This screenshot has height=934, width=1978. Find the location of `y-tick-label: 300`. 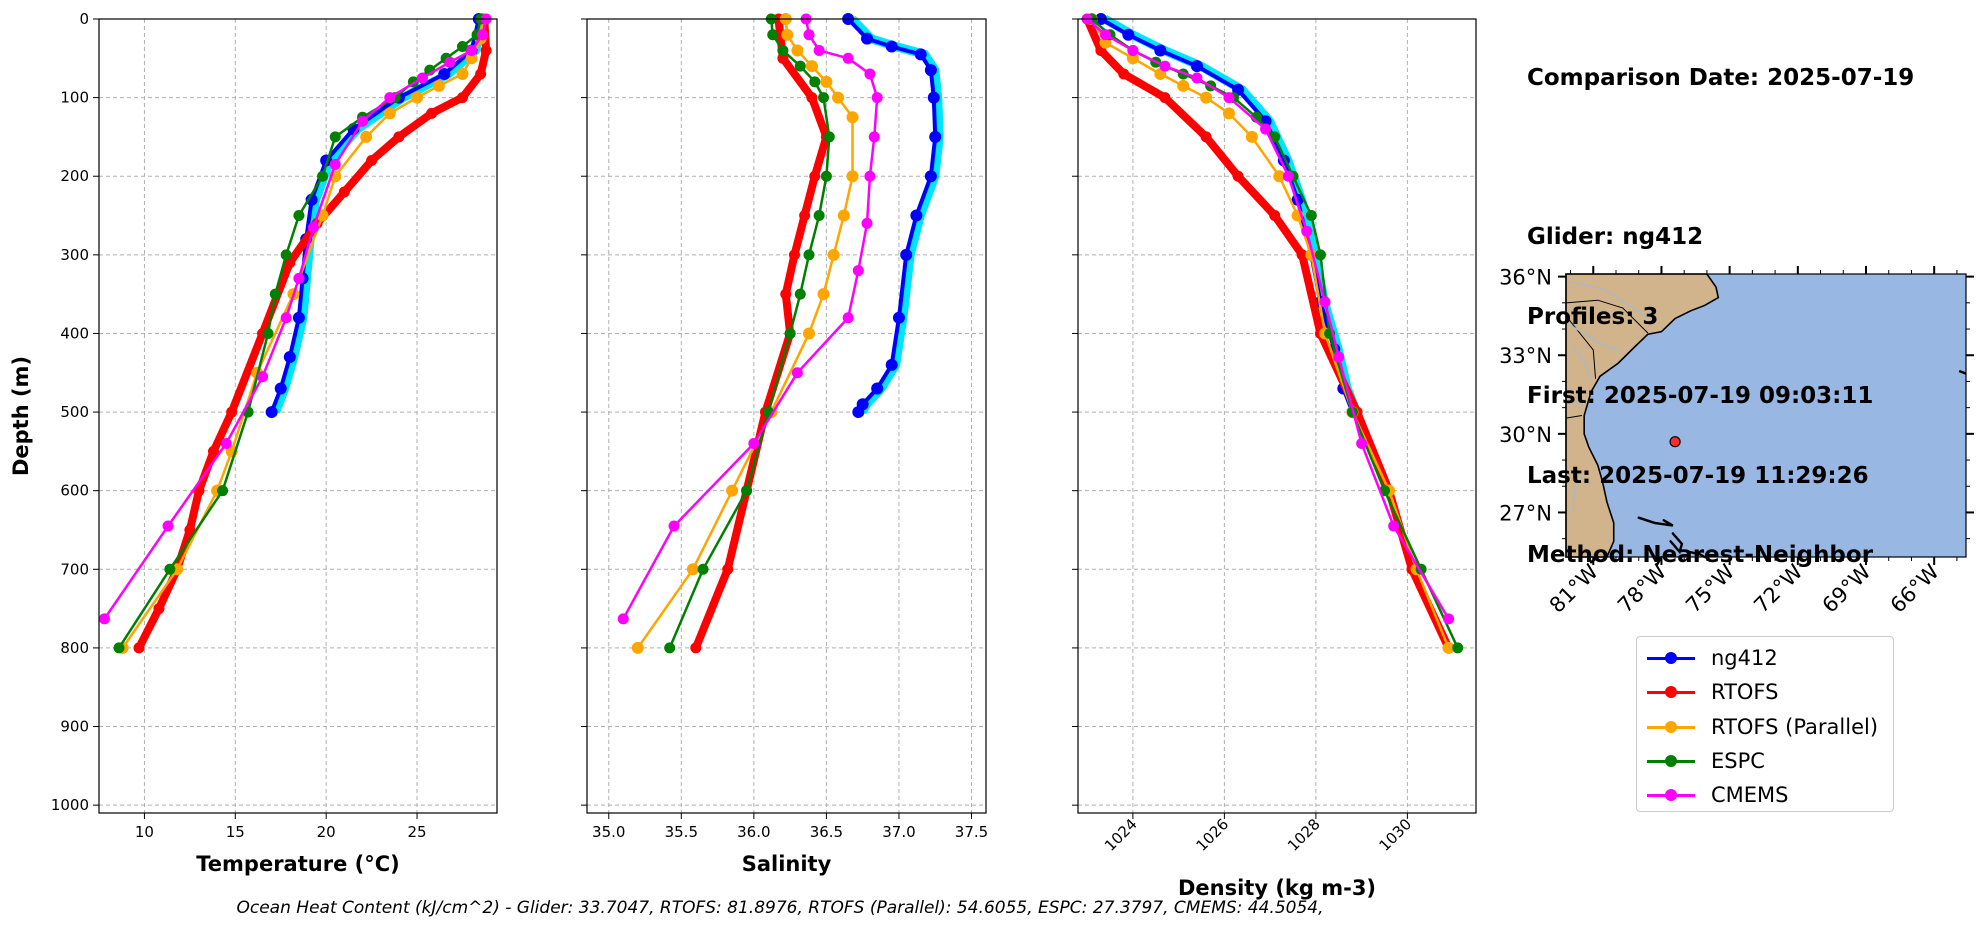

y-tick-label: 300 is located at coordinates (74, 255).